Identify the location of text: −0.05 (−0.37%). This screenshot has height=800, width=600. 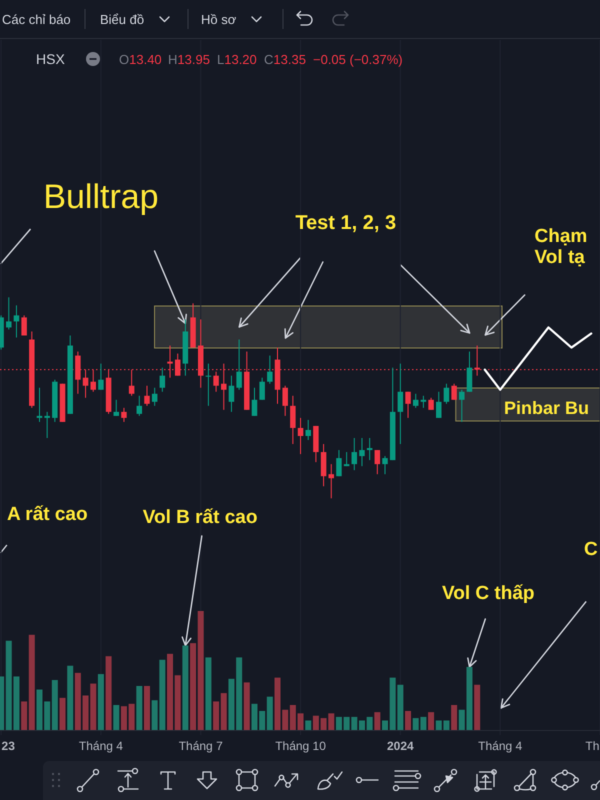
(358, 59).